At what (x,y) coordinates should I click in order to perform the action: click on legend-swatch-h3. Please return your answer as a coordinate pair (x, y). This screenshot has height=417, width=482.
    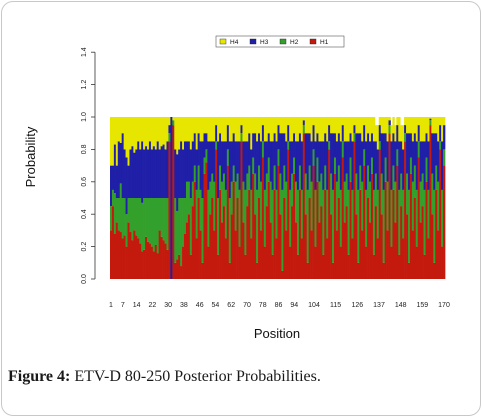
    Looking at the image, I should click on (253, 41).